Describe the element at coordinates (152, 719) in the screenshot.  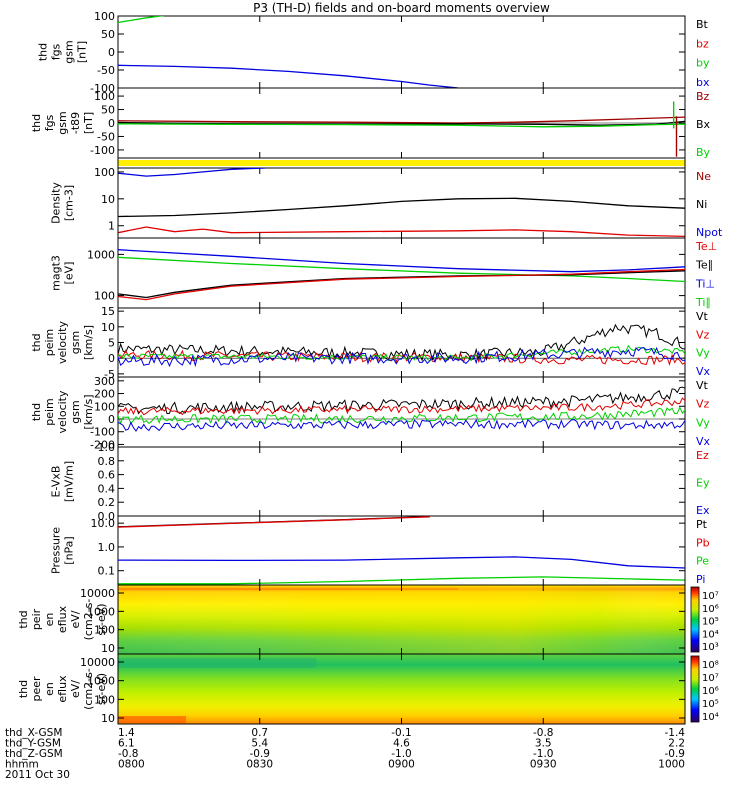
I see `spectrogram-band` at that location.